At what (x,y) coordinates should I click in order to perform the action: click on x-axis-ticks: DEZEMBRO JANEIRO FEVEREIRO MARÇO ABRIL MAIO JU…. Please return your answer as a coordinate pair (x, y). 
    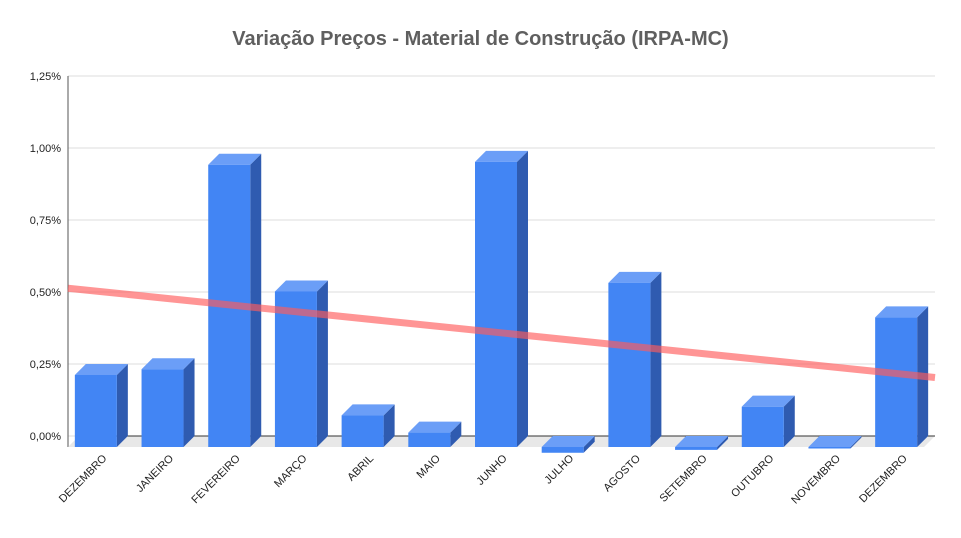
    Looking at the image, I should click on (483, 479).